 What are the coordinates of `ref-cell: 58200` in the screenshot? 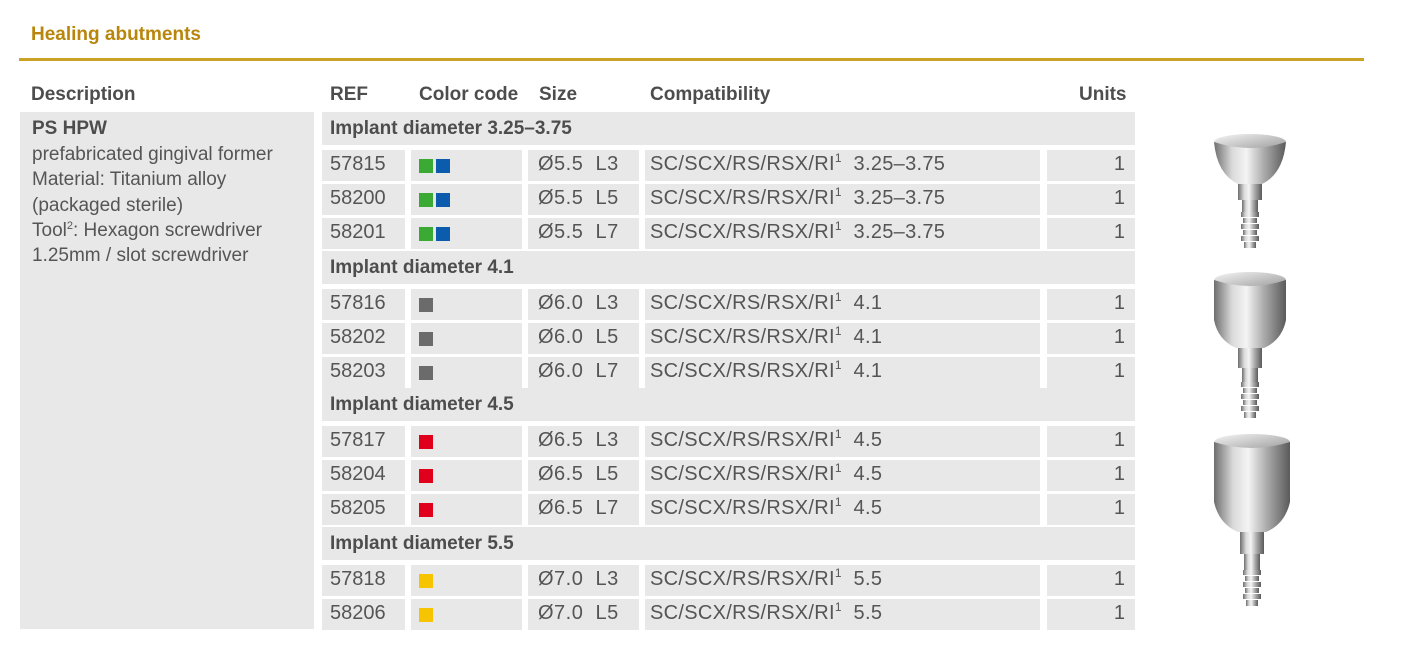 It's located at (363, 199).